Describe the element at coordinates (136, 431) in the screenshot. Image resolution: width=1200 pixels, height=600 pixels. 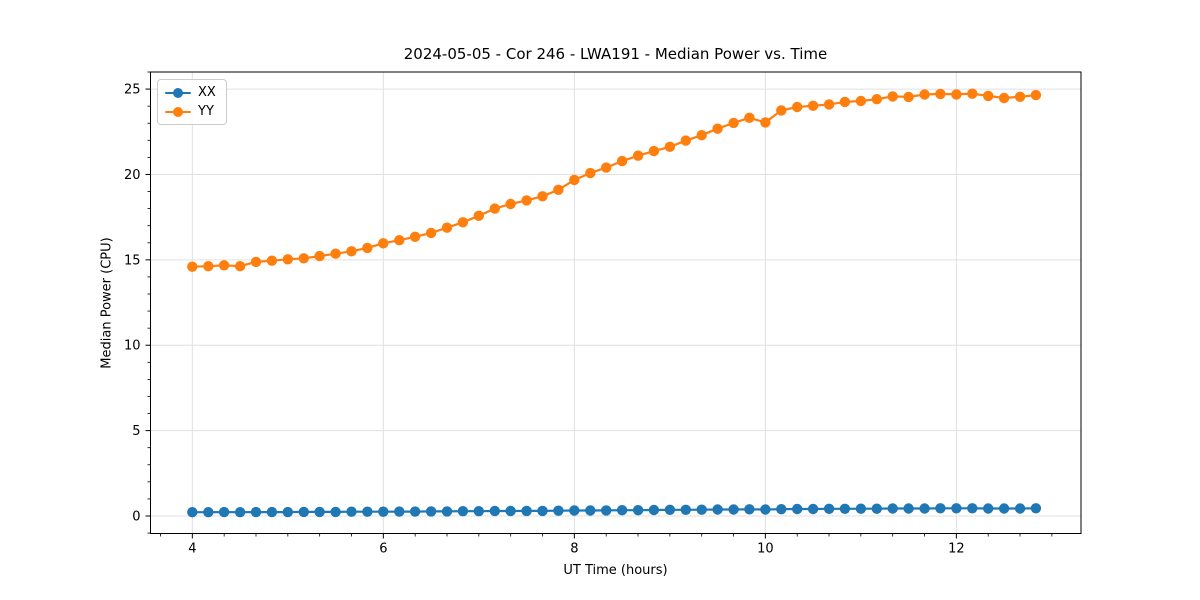
I see `y-tick-label: 5` at that location.